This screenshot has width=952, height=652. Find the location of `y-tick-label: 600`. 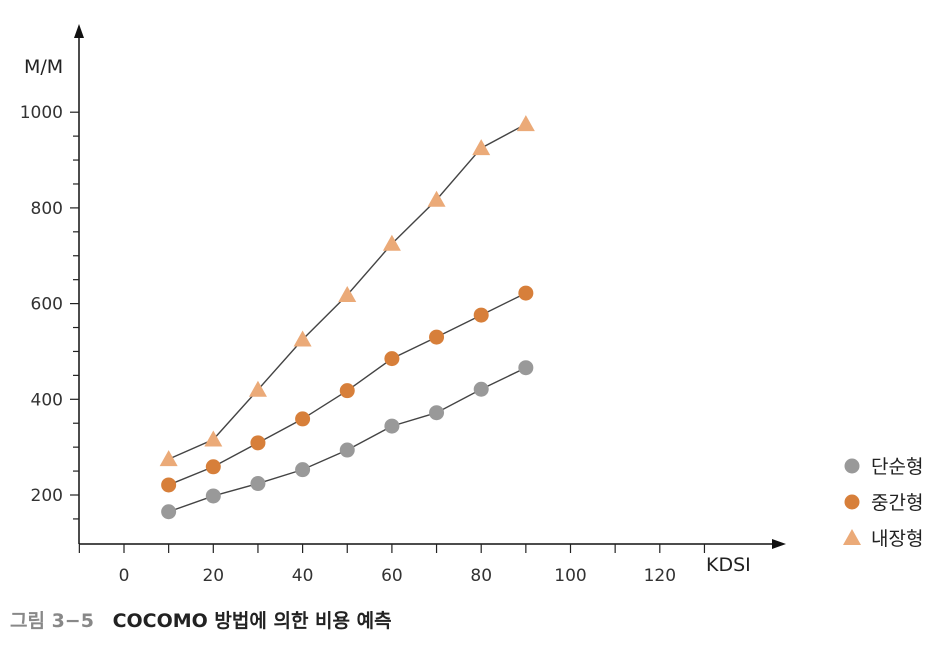

y-tick-label: 600 is located at coordinates (47, 305).